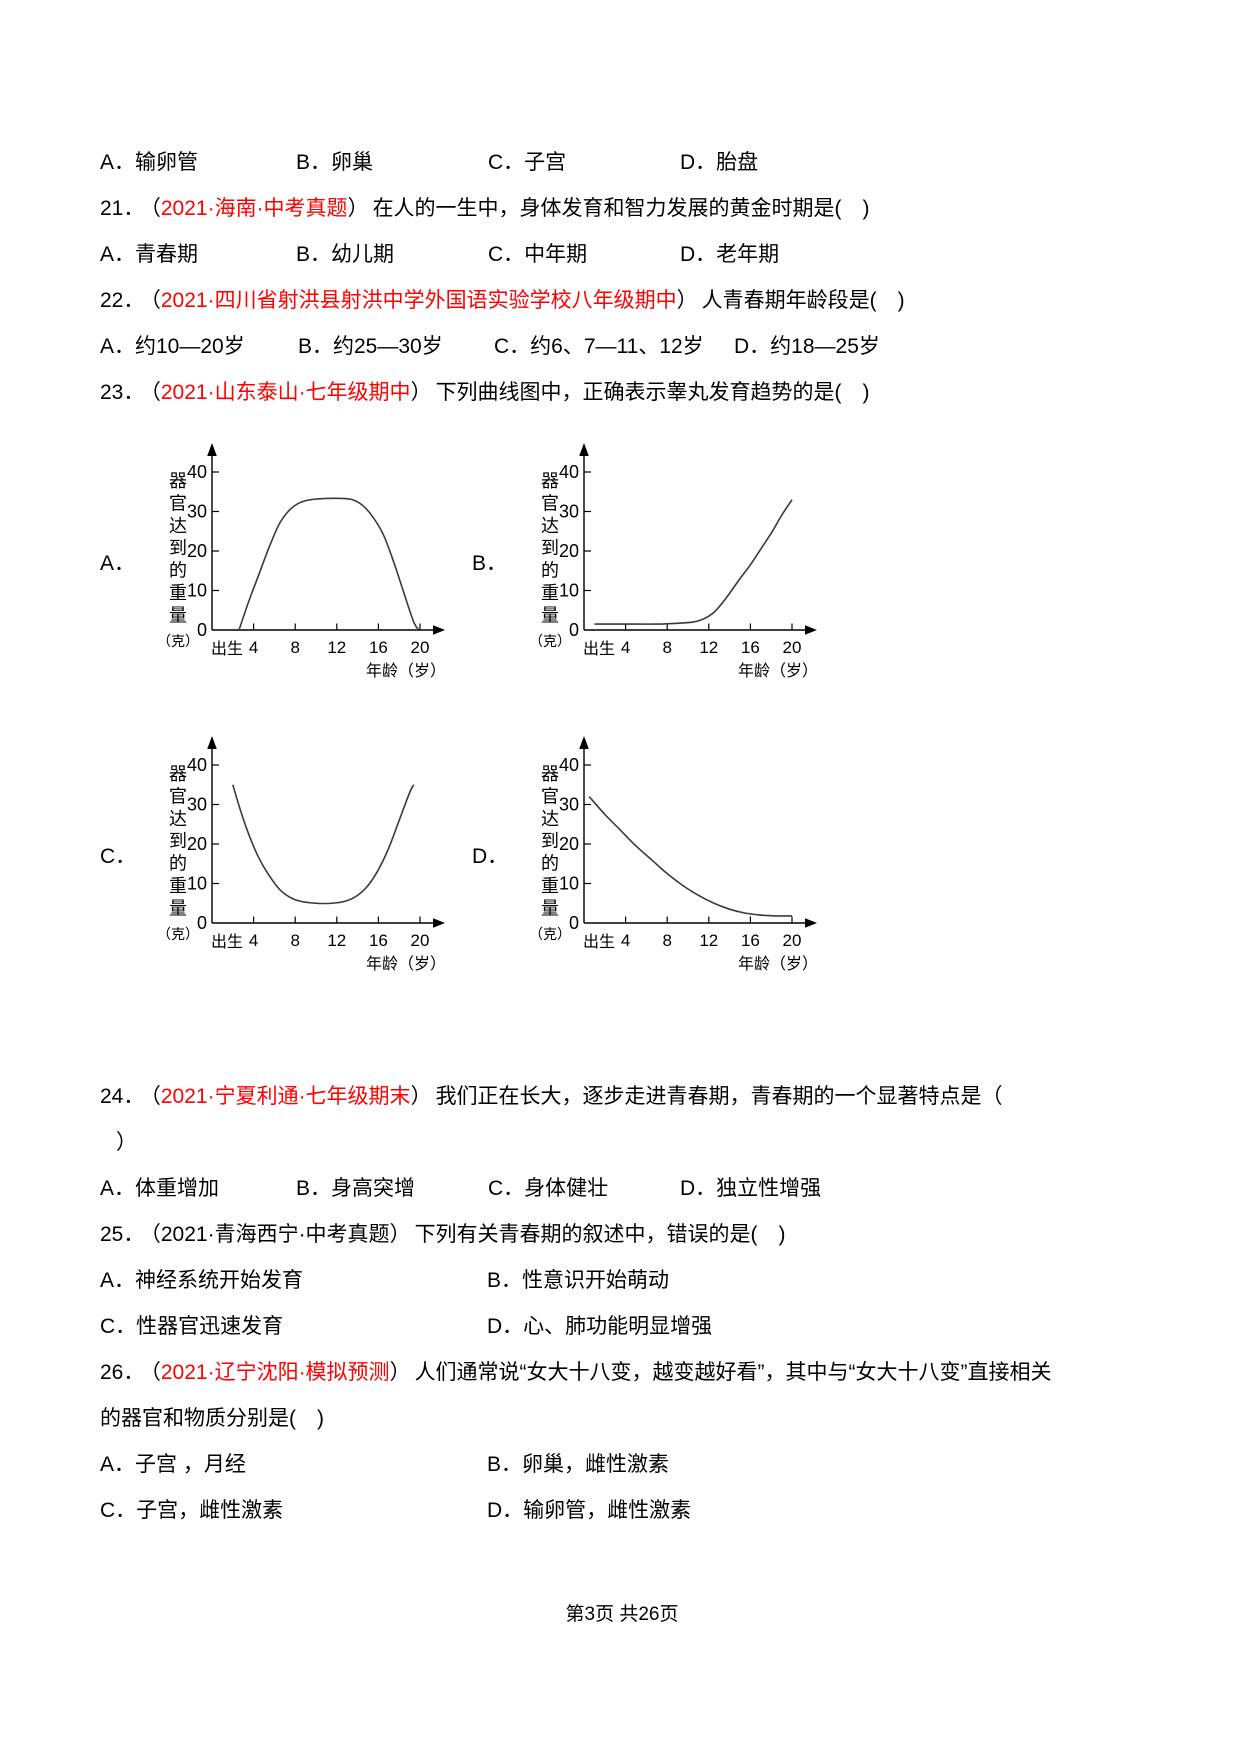 The image size is (1240, 1754). Describe the element at coordinates (719, 162) in the screenshot. I see `option-d: D．胎盘` at that location.